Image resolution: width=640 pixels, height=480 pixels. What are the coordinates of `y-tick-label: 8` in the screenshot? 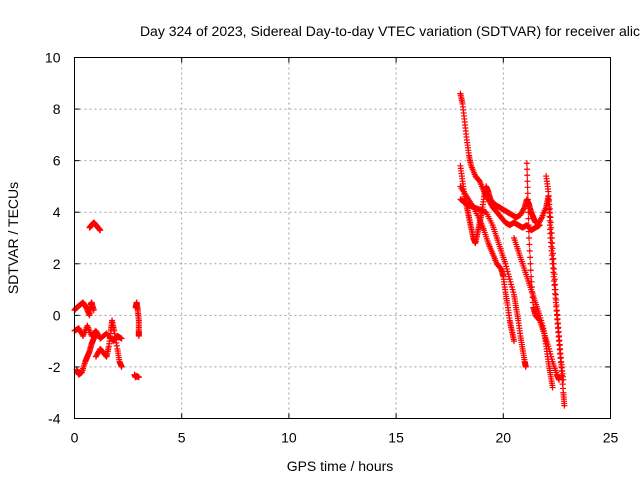 It's located at (57, 109).